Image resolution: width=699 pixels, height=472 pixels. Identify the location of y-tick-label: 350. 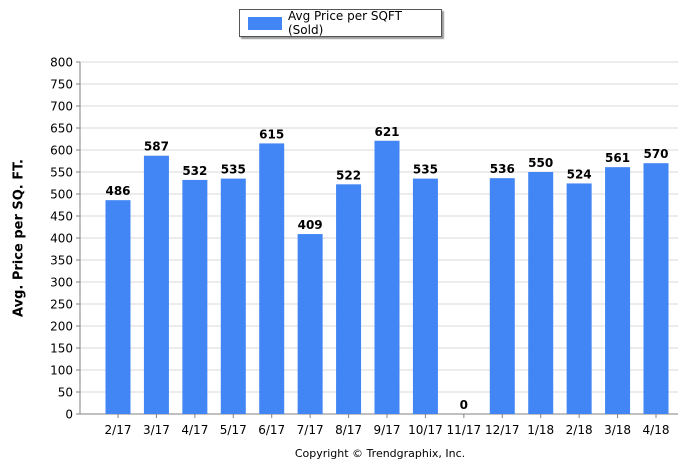
(61, 261).